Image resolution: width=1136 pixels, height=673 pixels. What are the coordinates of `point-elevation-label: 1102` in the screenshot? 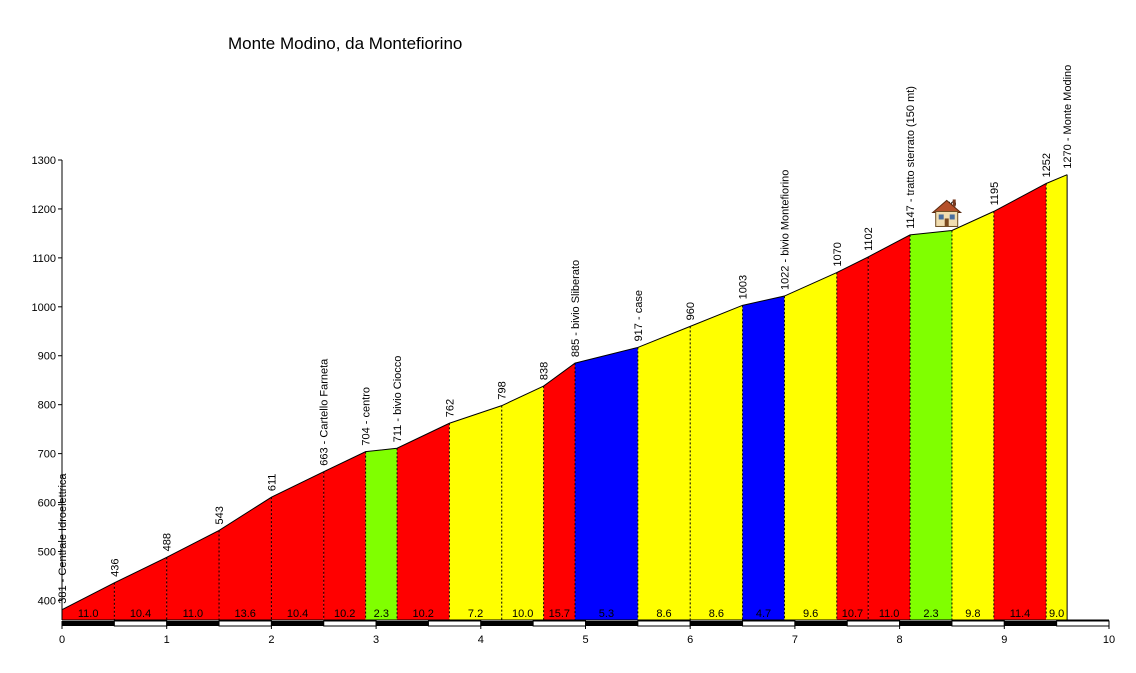 It's located at (869, 239).